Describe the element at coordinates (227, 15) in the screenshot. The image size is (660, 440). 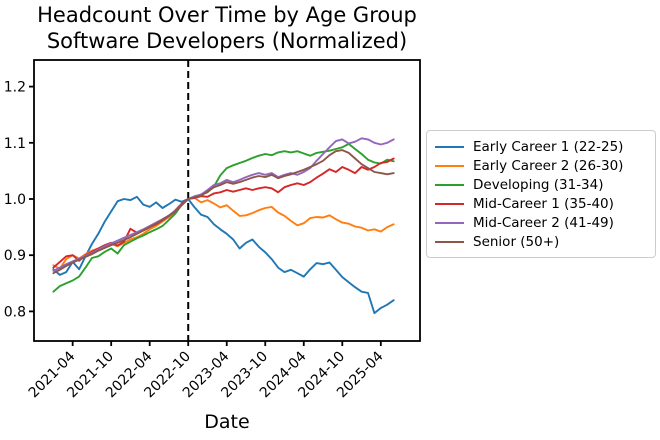
I see `chart-title-line1: Headcount Over Time by Age Group` at that location.